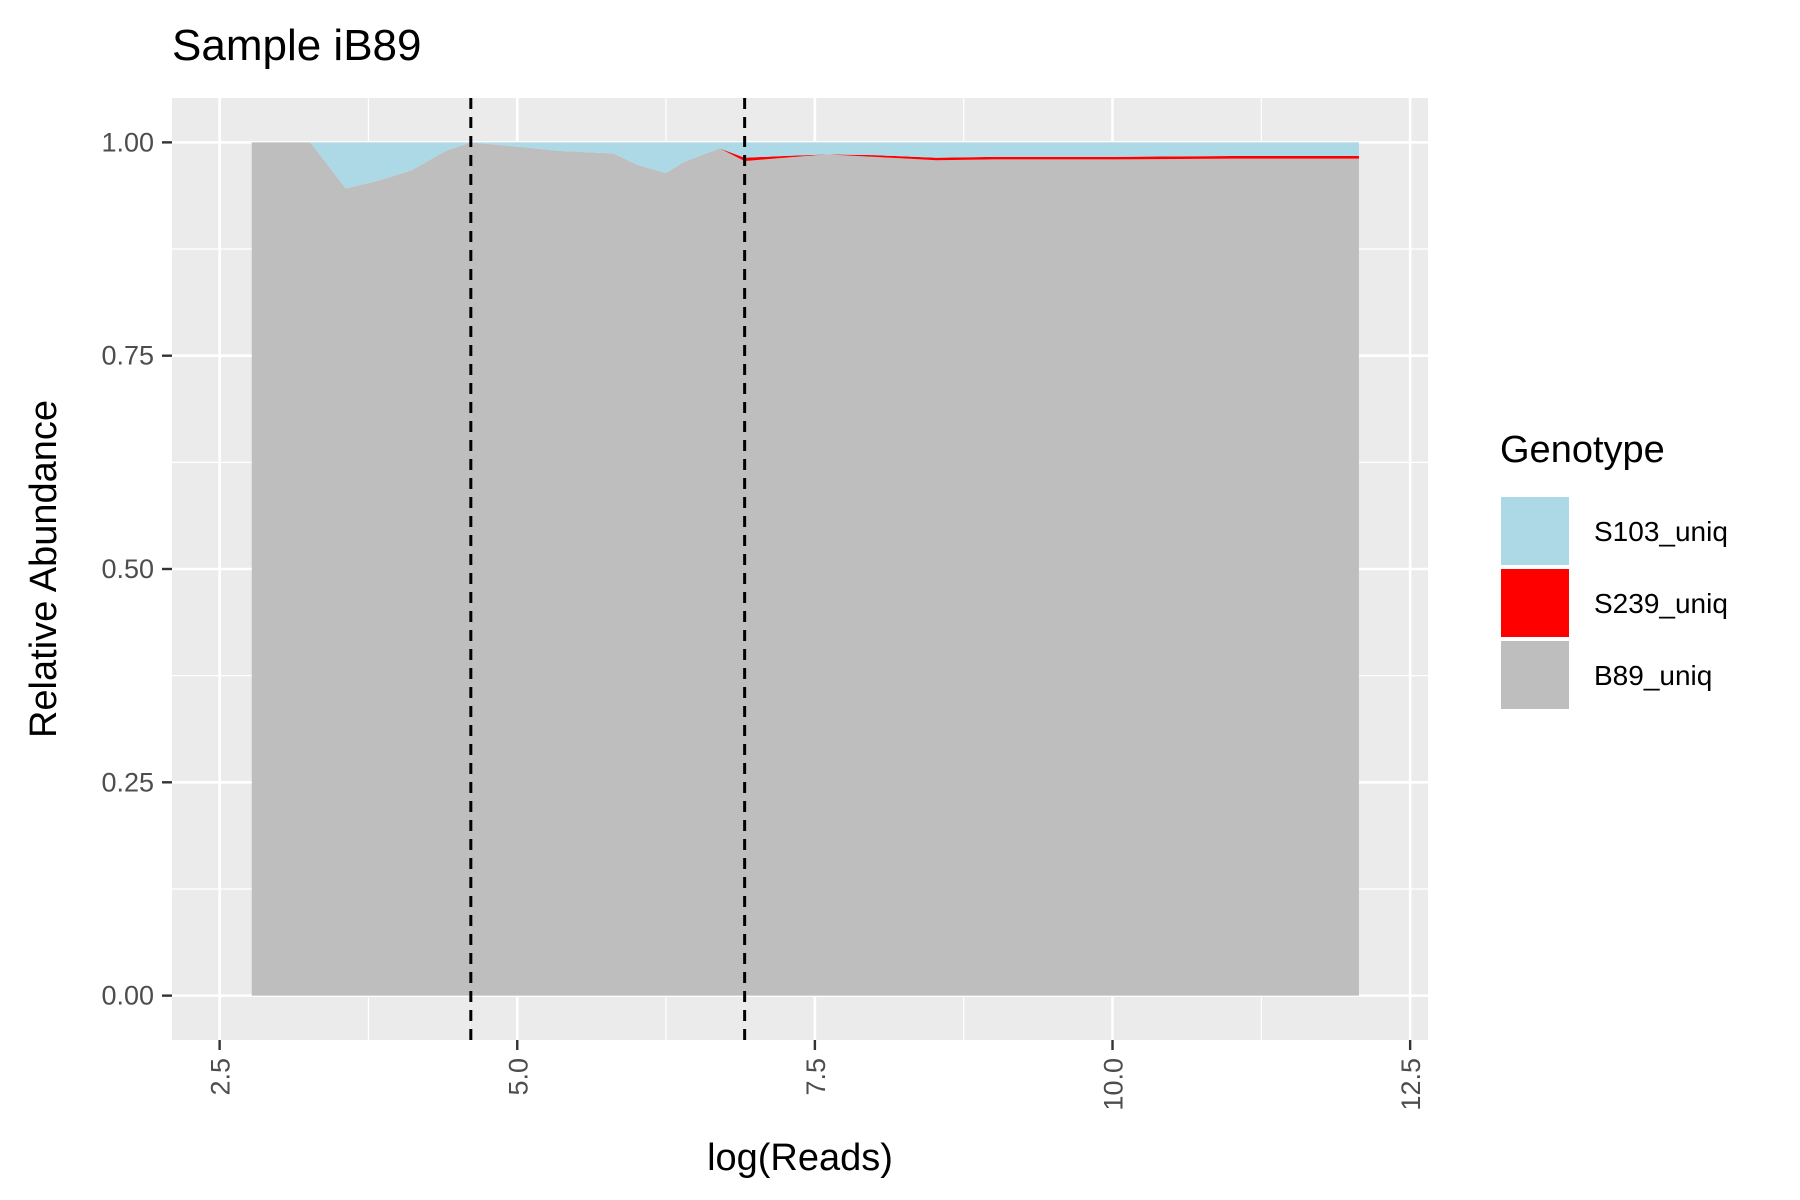  What do you see at coordinates (127, 782) in the screenshot?
I see `y-tick-label: 0.25` at bounding box center [127, 782].